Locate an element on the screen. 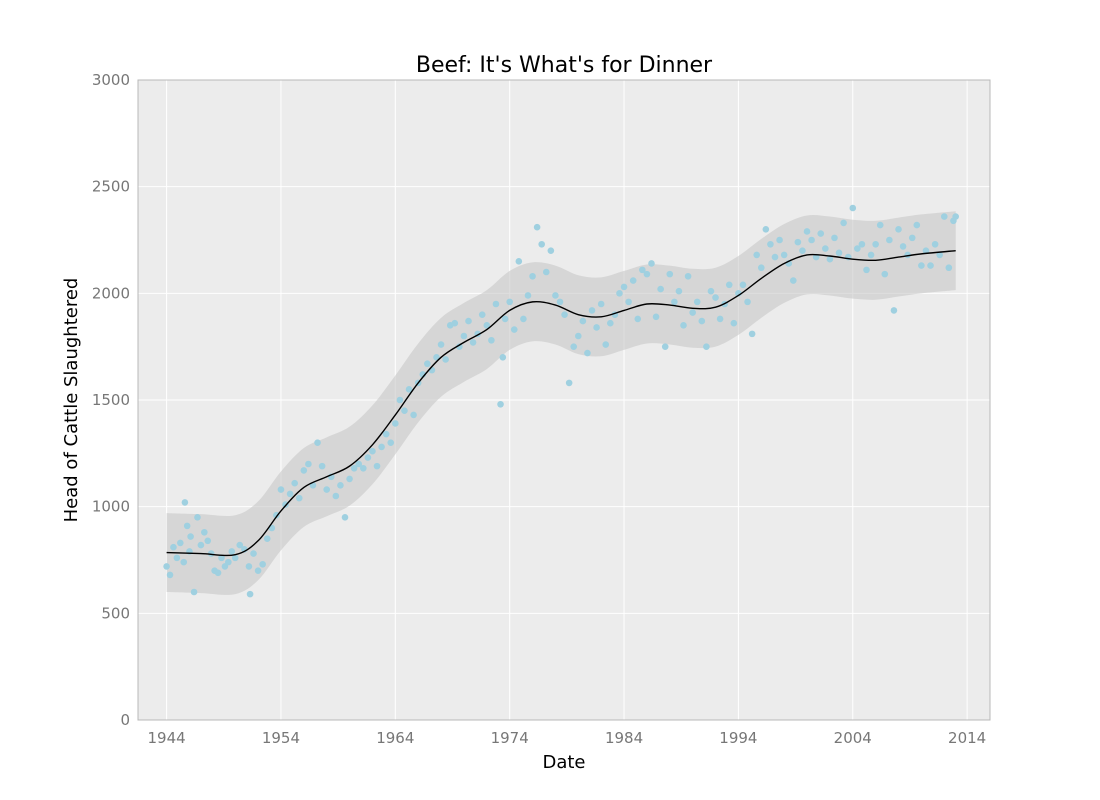 This screenshot has width=1100, height=800. x-tick-label: 1984 is located at coordinates (624, 738).